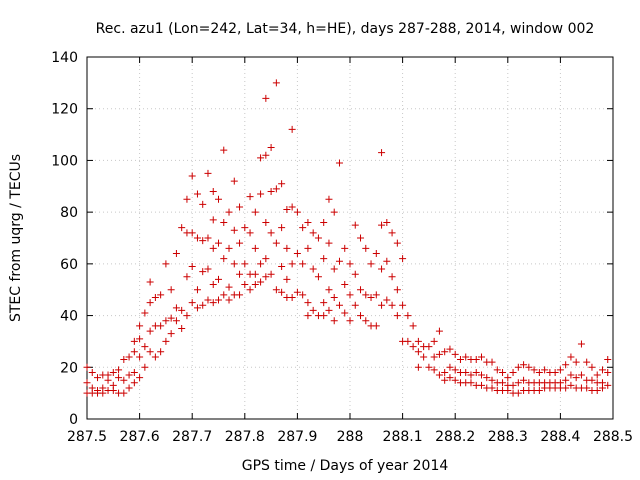 Image resolution: width=640 pixels, height=480 pixels. What do you see at coordinates (455, 437) in the screenshot?
I see `x-tick-label: 288.2` at bounding box center [455, 437].